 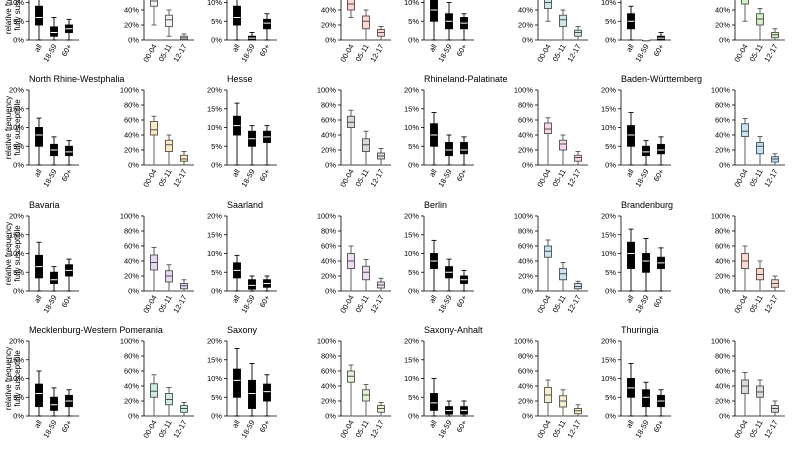 What do you see at coordinates (96, 330) in the screenshot?
I see `state-title: Mecklenburg-Western Pomerania` at bounding box center [96, 330].